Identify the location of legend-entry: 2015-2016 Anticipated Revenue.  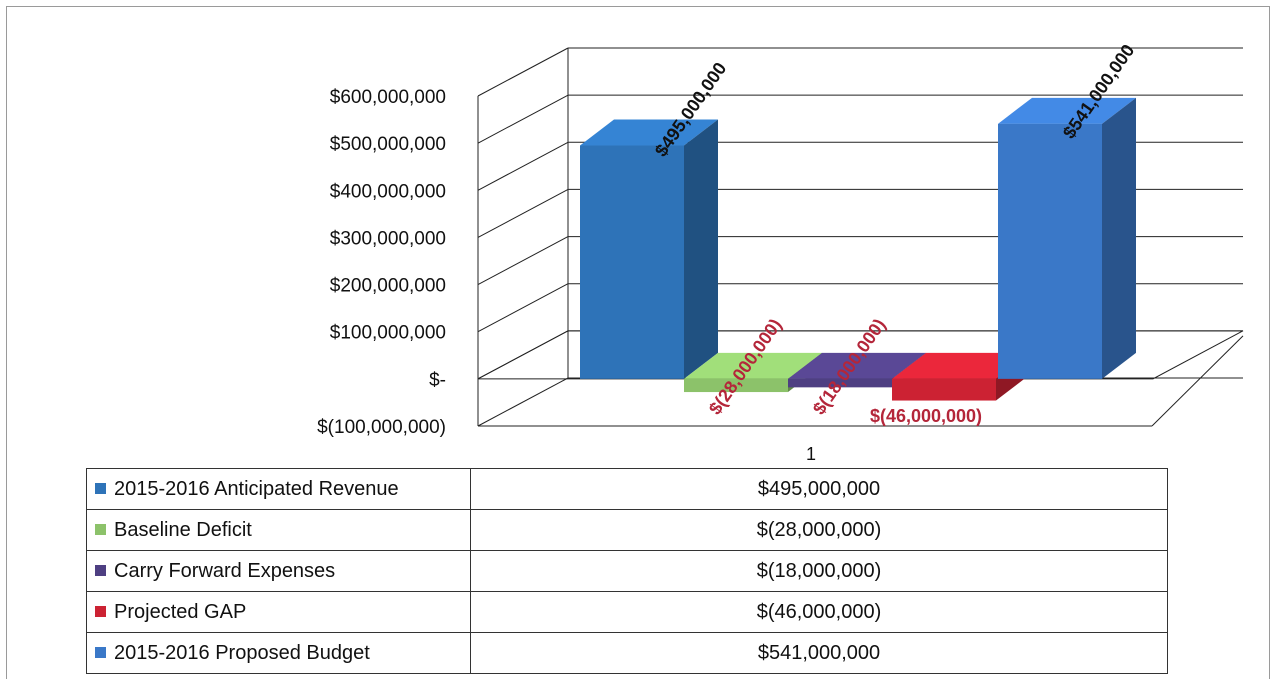
(278, 489).